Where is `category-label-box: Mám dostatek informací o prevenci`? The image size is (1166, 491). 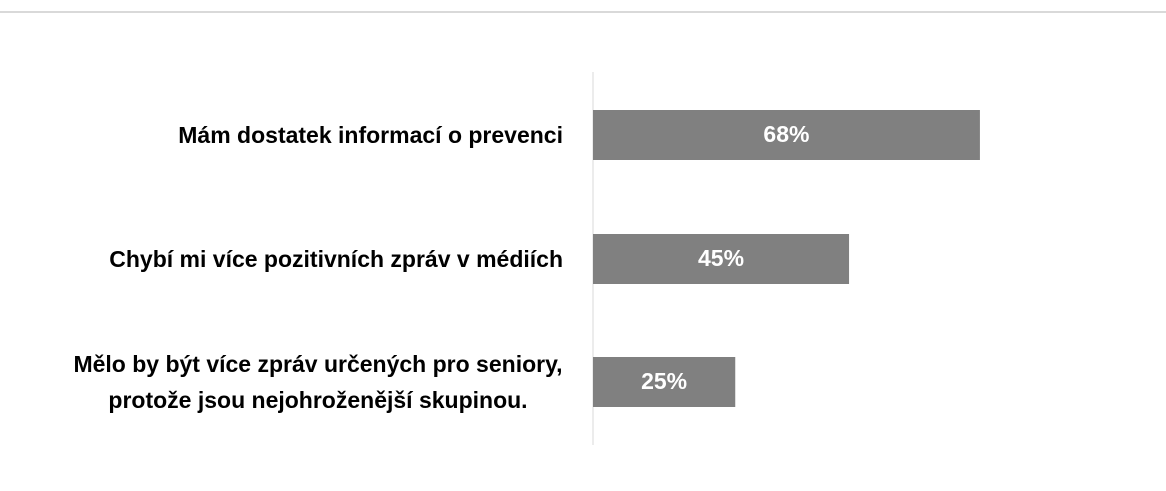 category-label-box: Mám dostatek informací o prevenci is located at coordinates (281, 135).